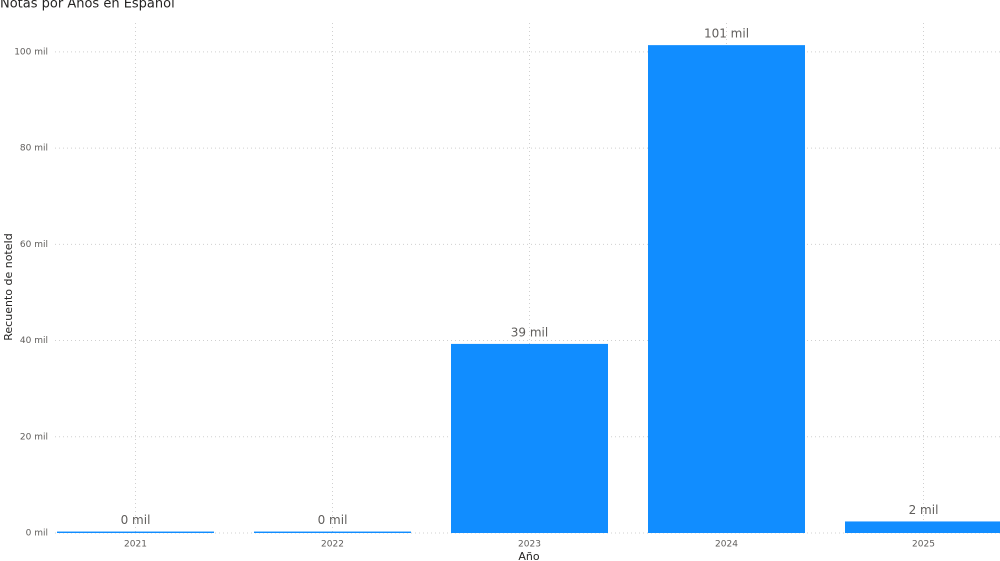 The height and width of the screenshot is (561, 1000). I want to click on y-tick-label: 100 mil, so click(31, 52).